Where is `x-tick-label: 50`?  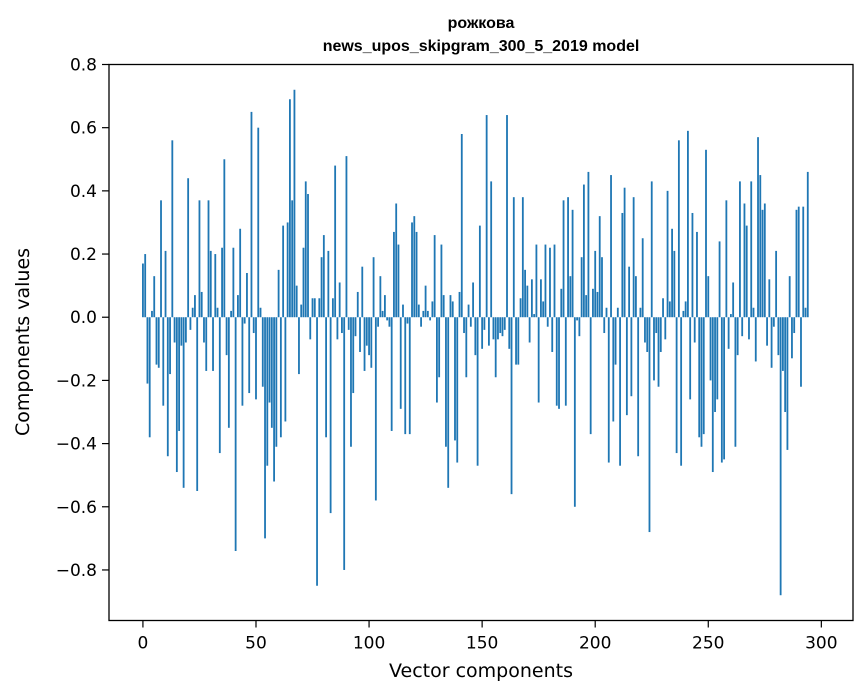 x-tick-label: 50 is located at coordinates (256, 644).